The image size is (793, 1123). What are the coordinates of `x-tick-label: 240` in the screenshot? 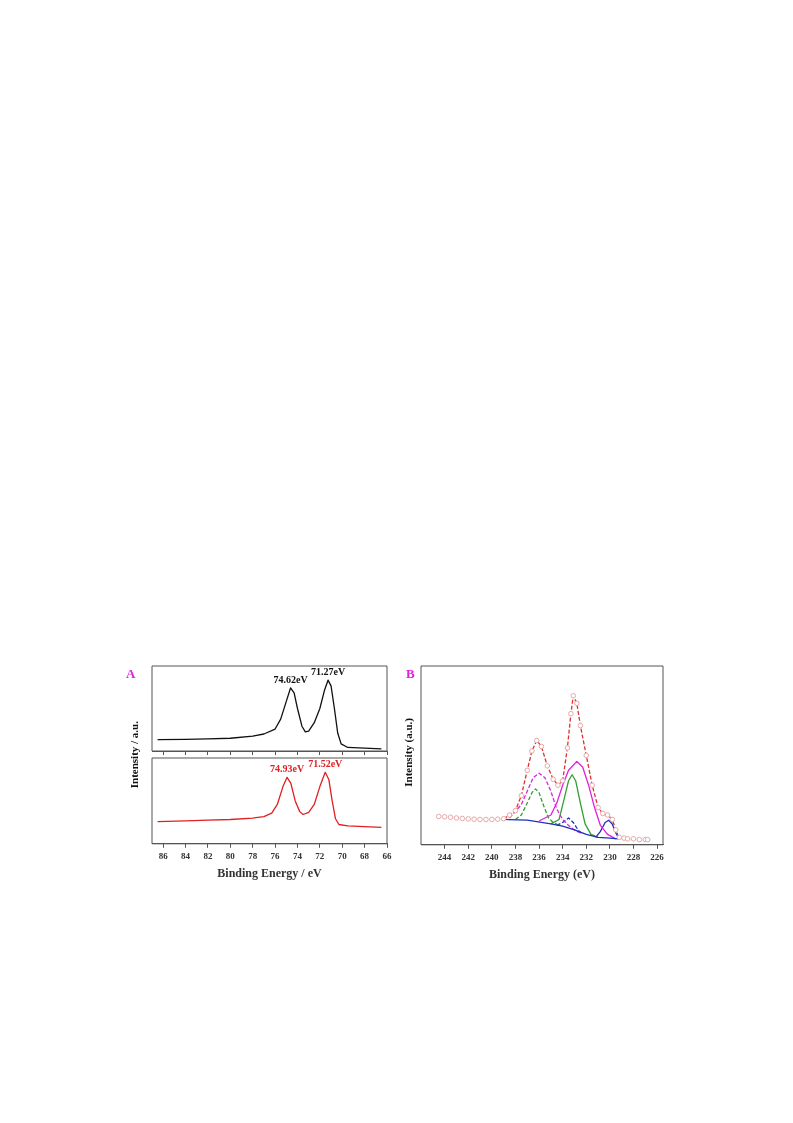 It's located at (492, 856).